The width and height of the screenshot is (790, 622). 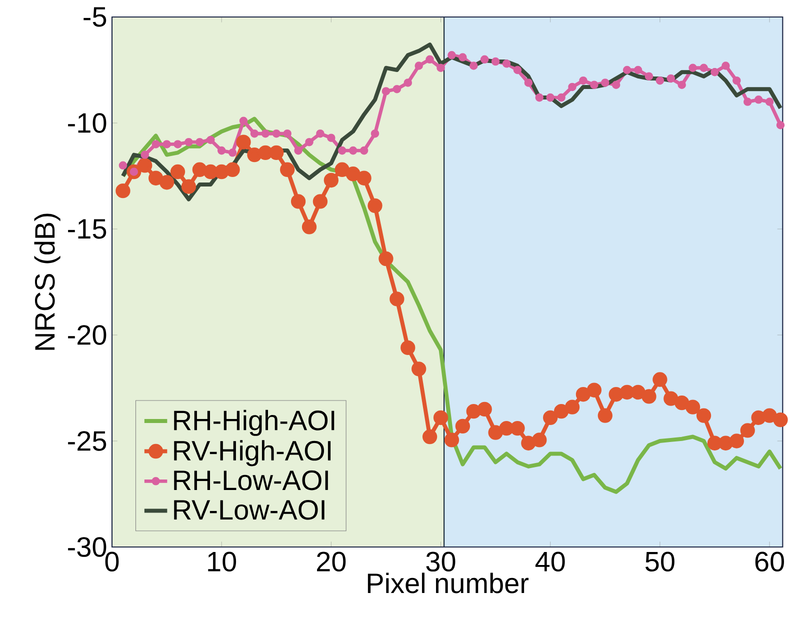 I want to click on legend-label: RH-High-AOI, so click(x=254, y=423).